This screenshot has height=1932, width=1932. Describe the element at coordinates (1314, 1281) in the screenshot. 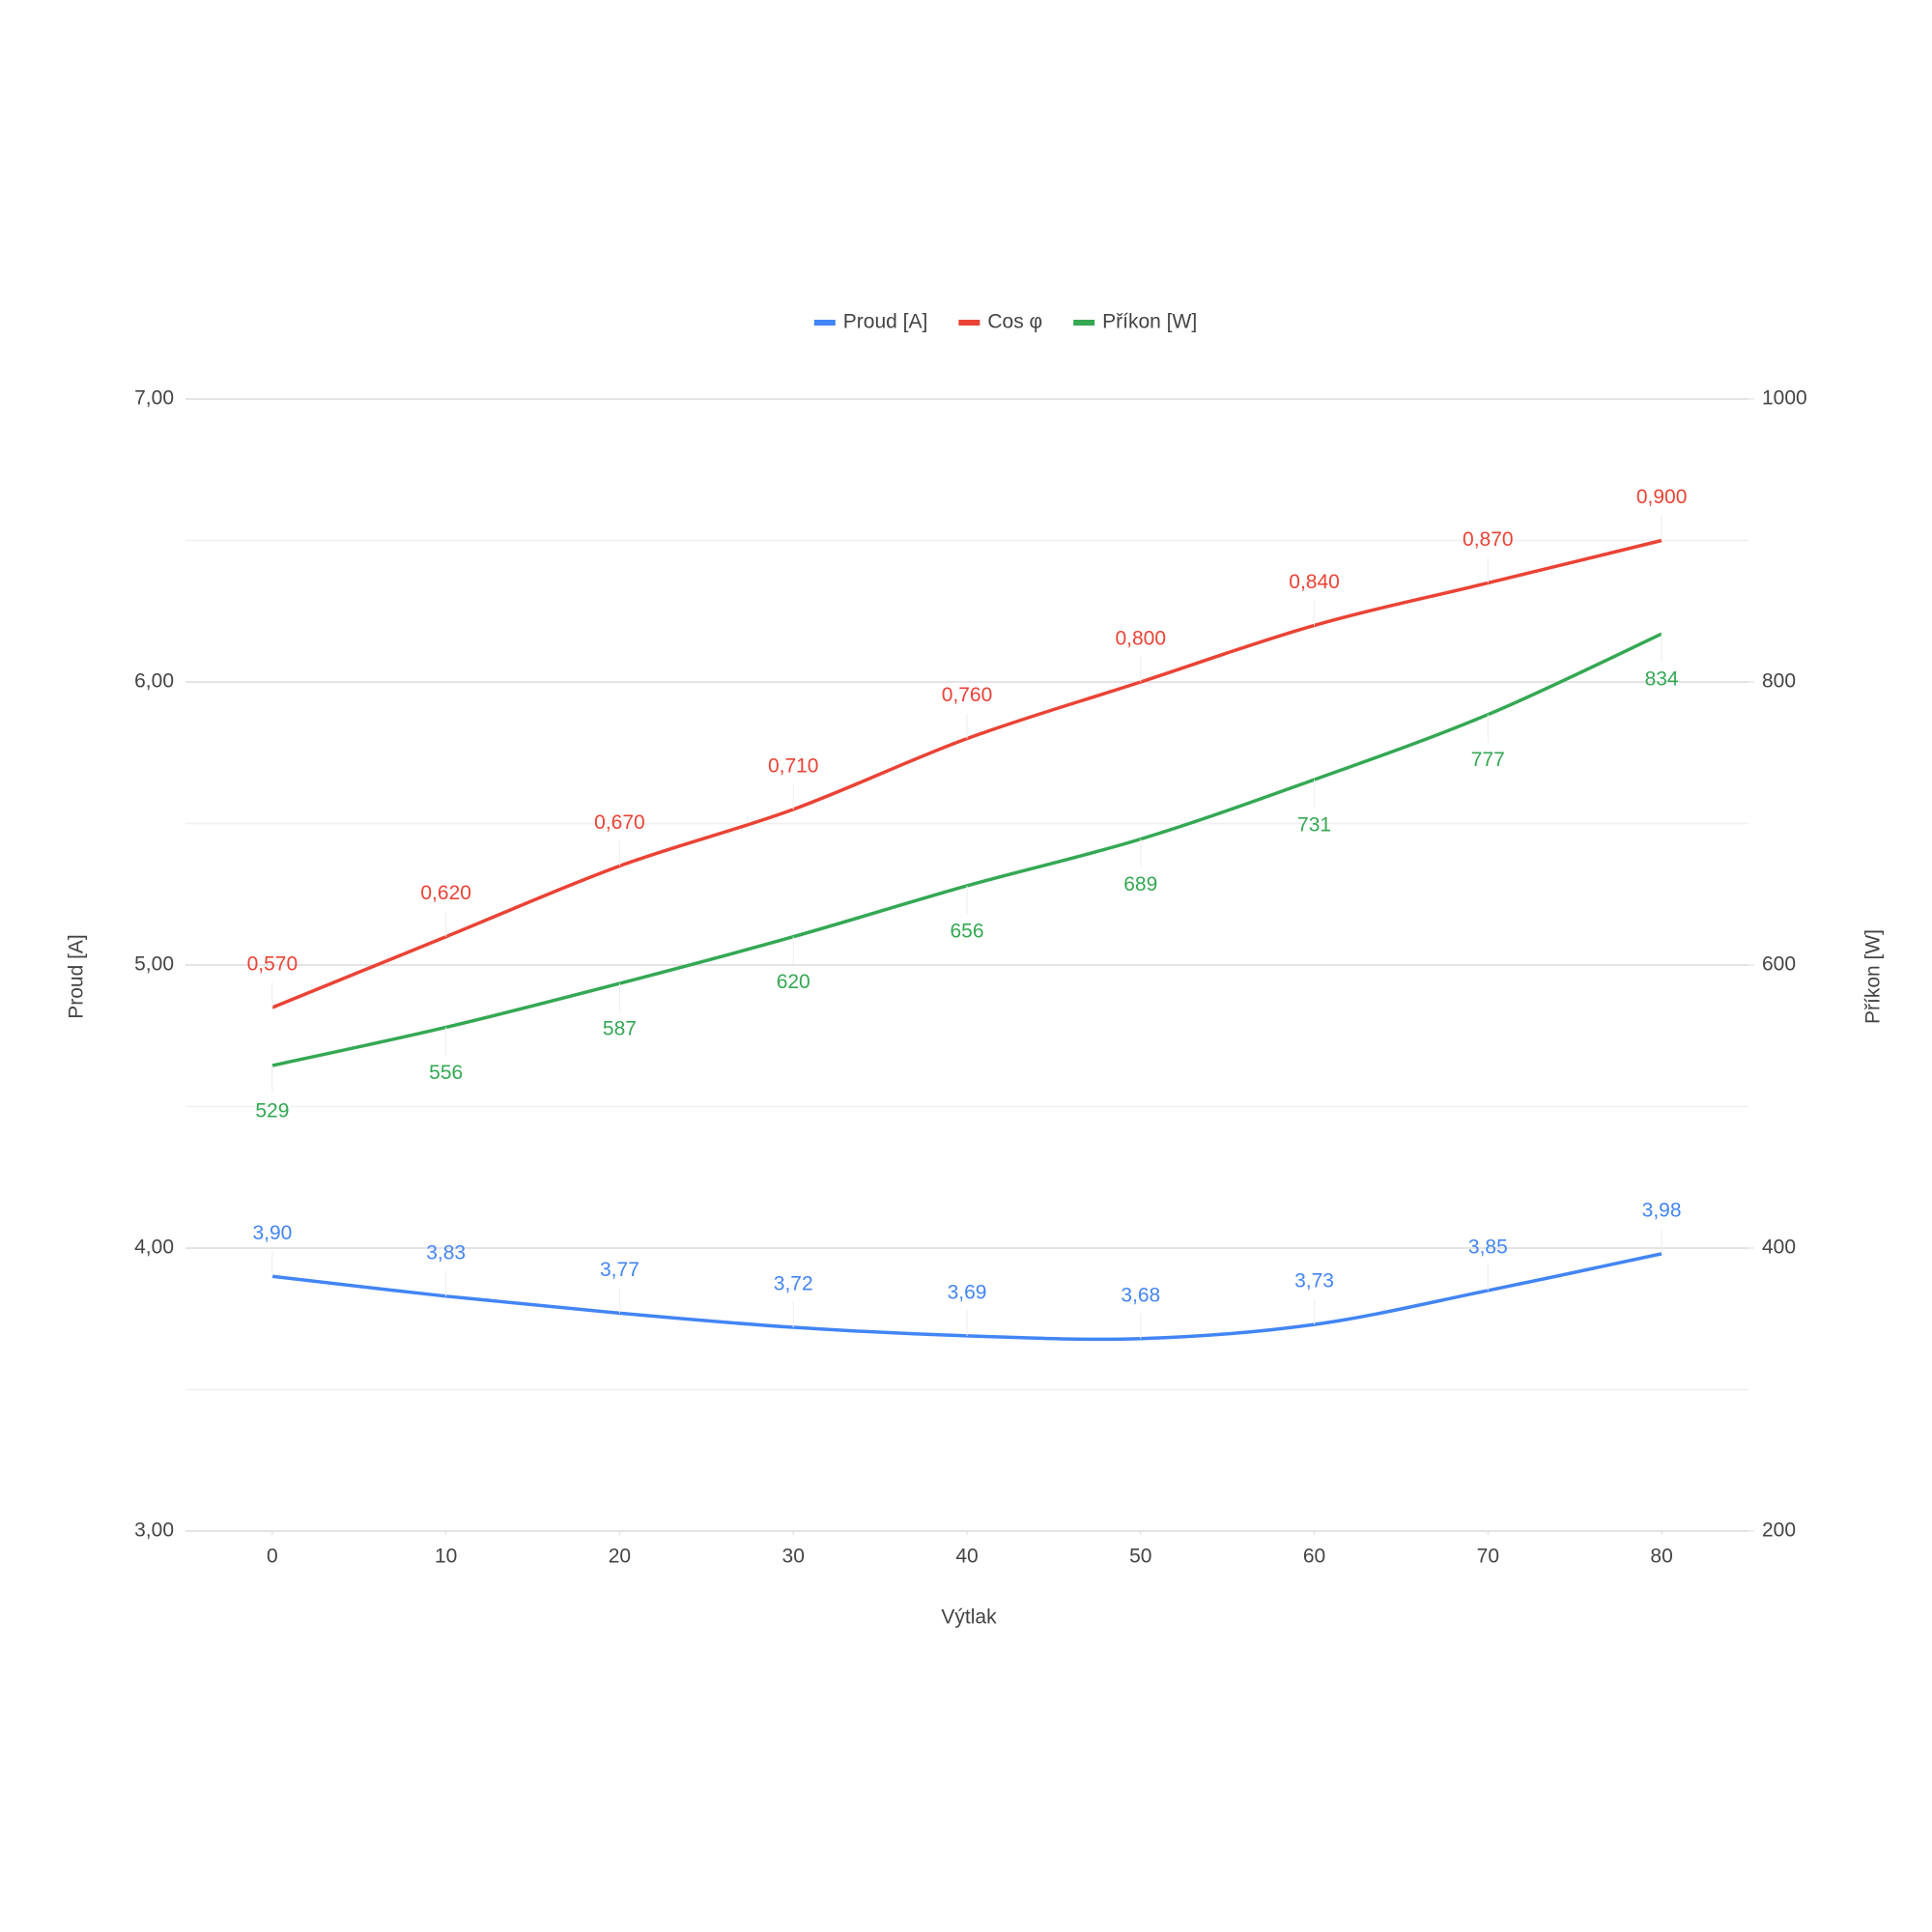

I see `data-label: 3,73` at that location.